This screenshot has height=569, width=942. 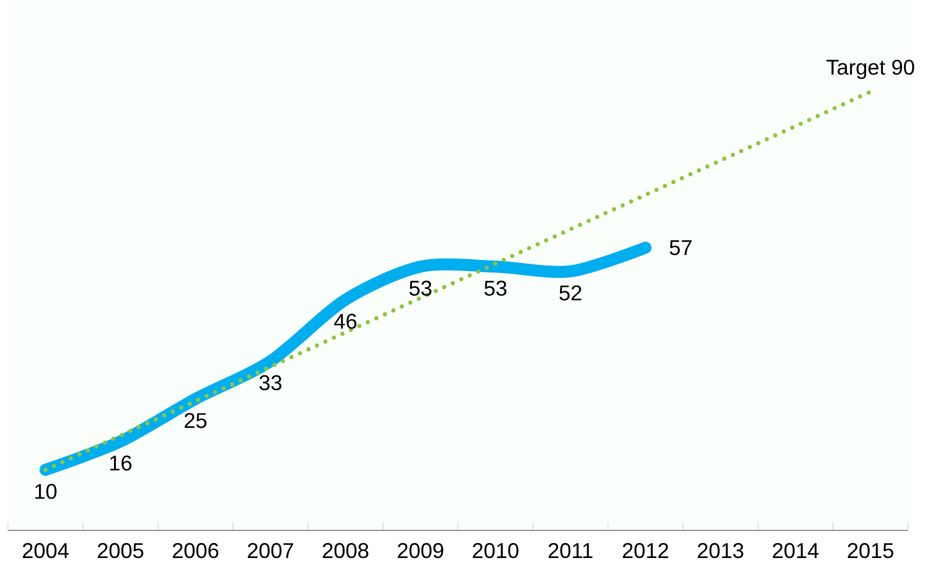 What do you see at coordinates (345, 321) in the screenshot?
I see `data-label: 46` at bounding box center [345, 321].